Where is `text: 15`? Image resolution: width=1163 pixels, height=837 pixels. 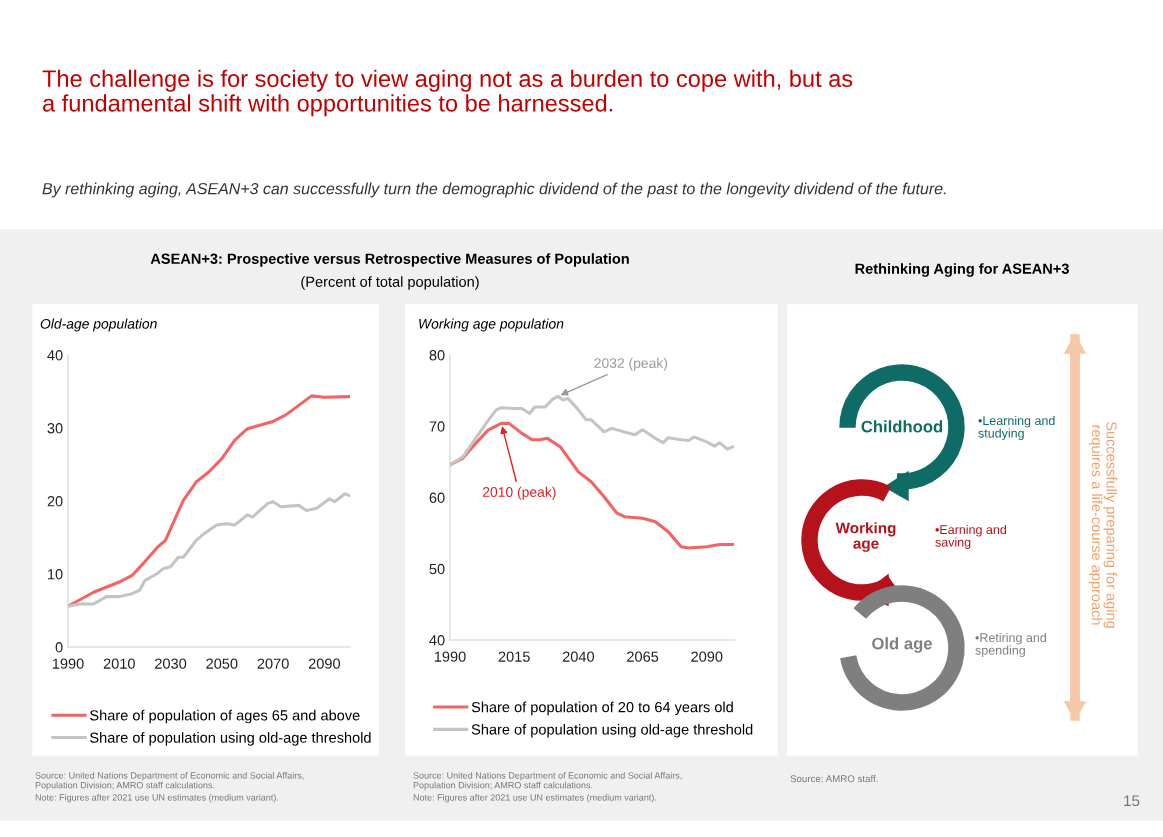 text: 15 is located at coordinates (1132, 801).